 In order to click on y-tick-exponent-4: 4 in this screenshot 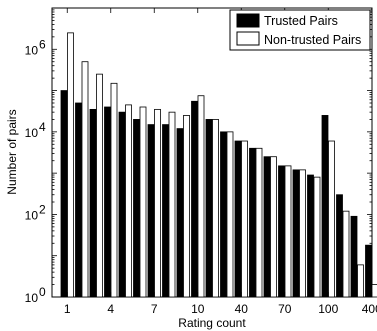, I will do `click(42, 127)`.